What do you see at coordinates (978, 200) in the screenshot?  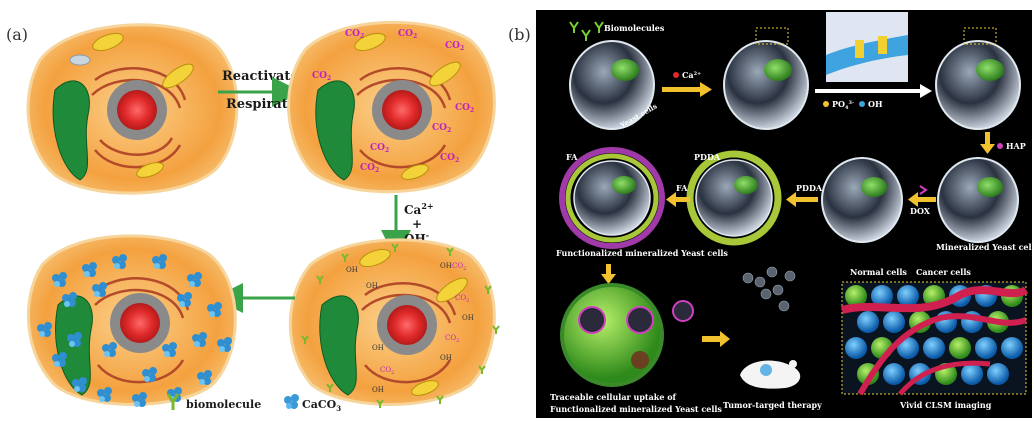 I see `yeast-cell-mineralized` at bounding box center [978, 200].